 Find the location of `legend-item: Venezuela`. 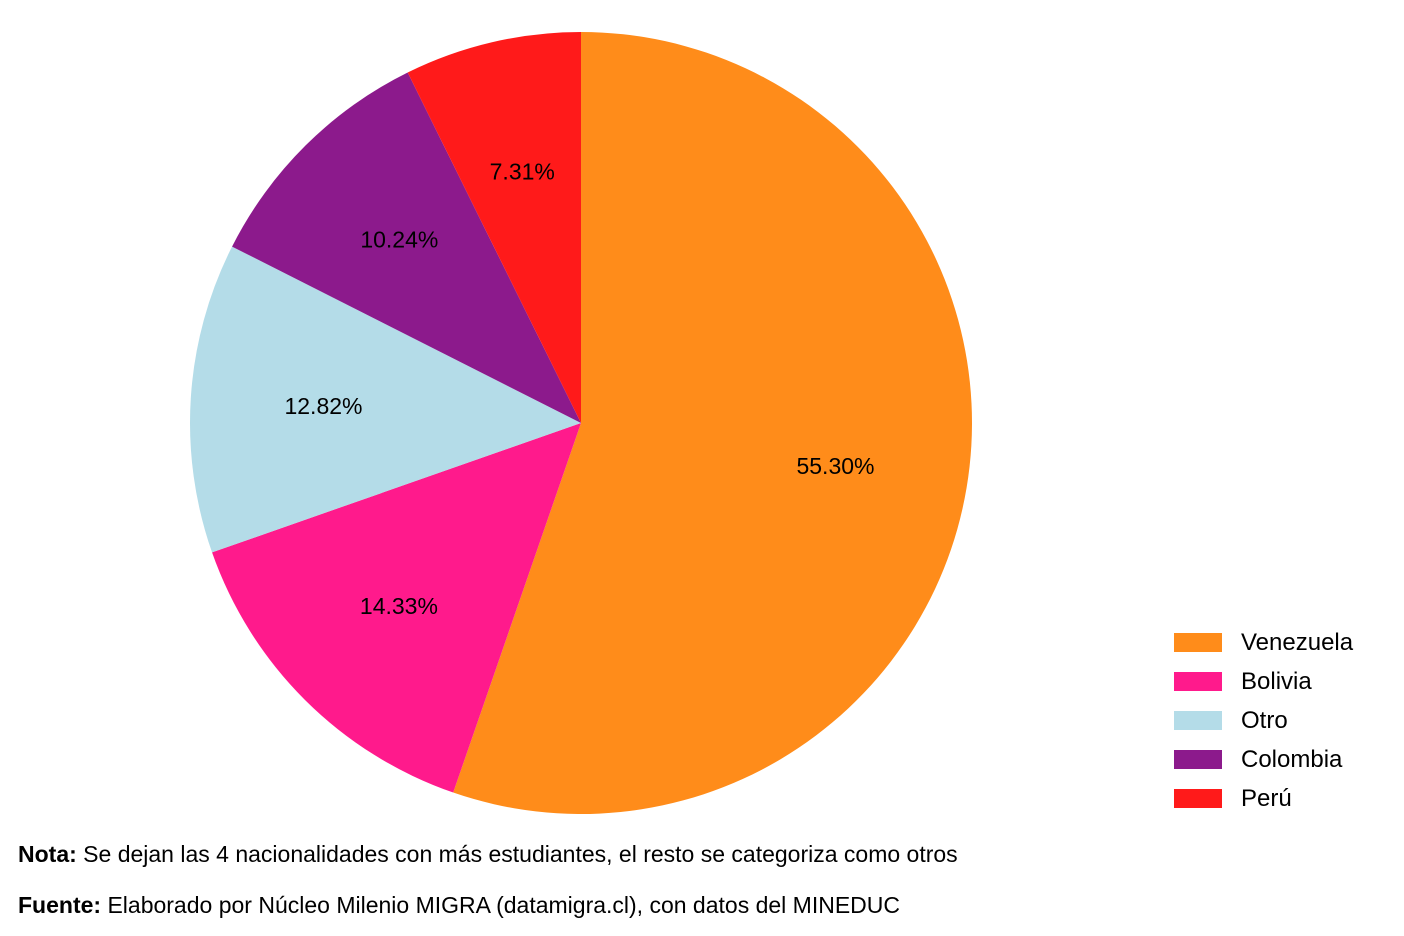

legend-item: Venezuela is located at coordinates (1284, 642).